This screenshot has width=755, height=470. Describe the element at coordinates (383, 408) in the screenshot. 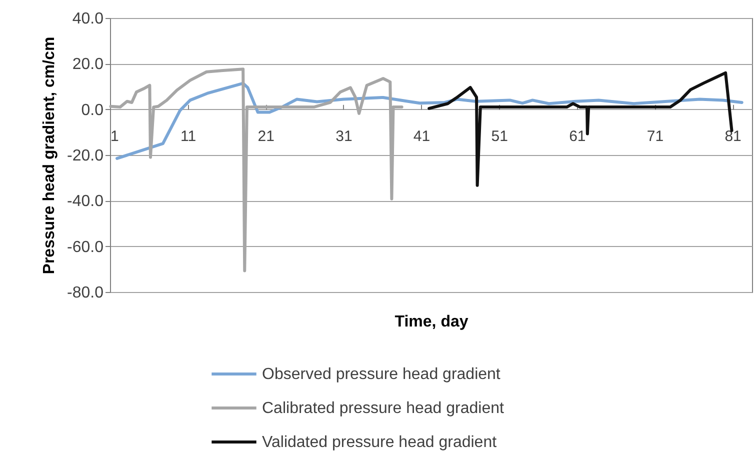

I see `legend-label: Calibrated pressure head gradient` at that location.